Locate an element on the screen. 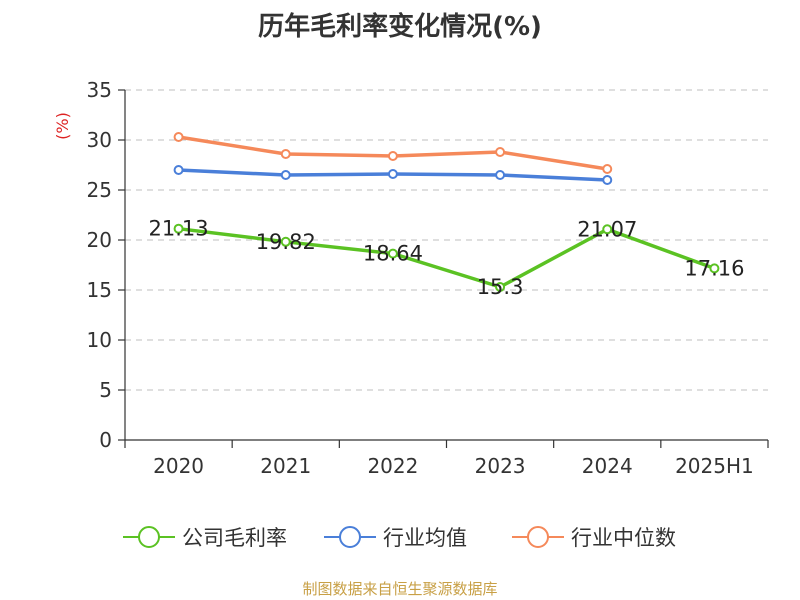 This screenshot has height=600, width=800. y-tick-label: 15 is located at coordinates (99, 290).